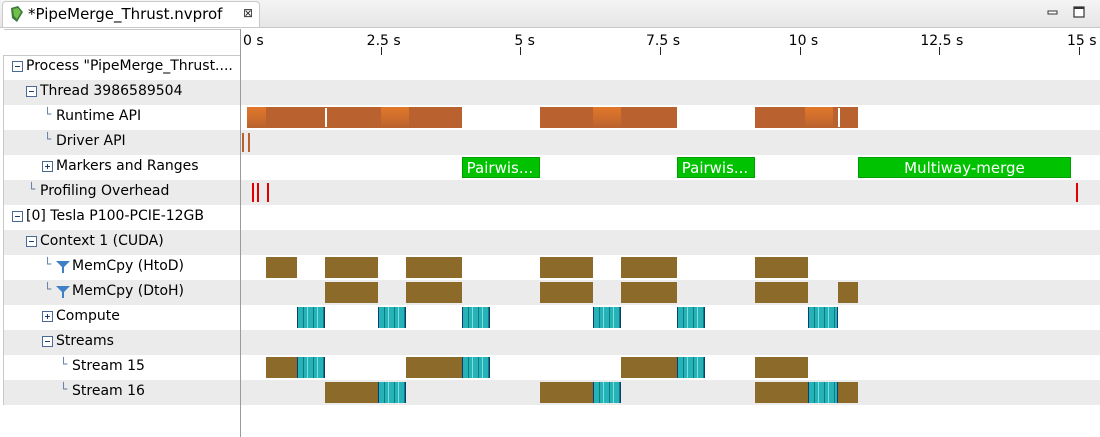 Image resolution: width=1100 pixels, height=437 pixels. What do you see at coordinates (1053, 12) in the screenshot?
I see `minimize-icon` at bounding box center [1053, 12].